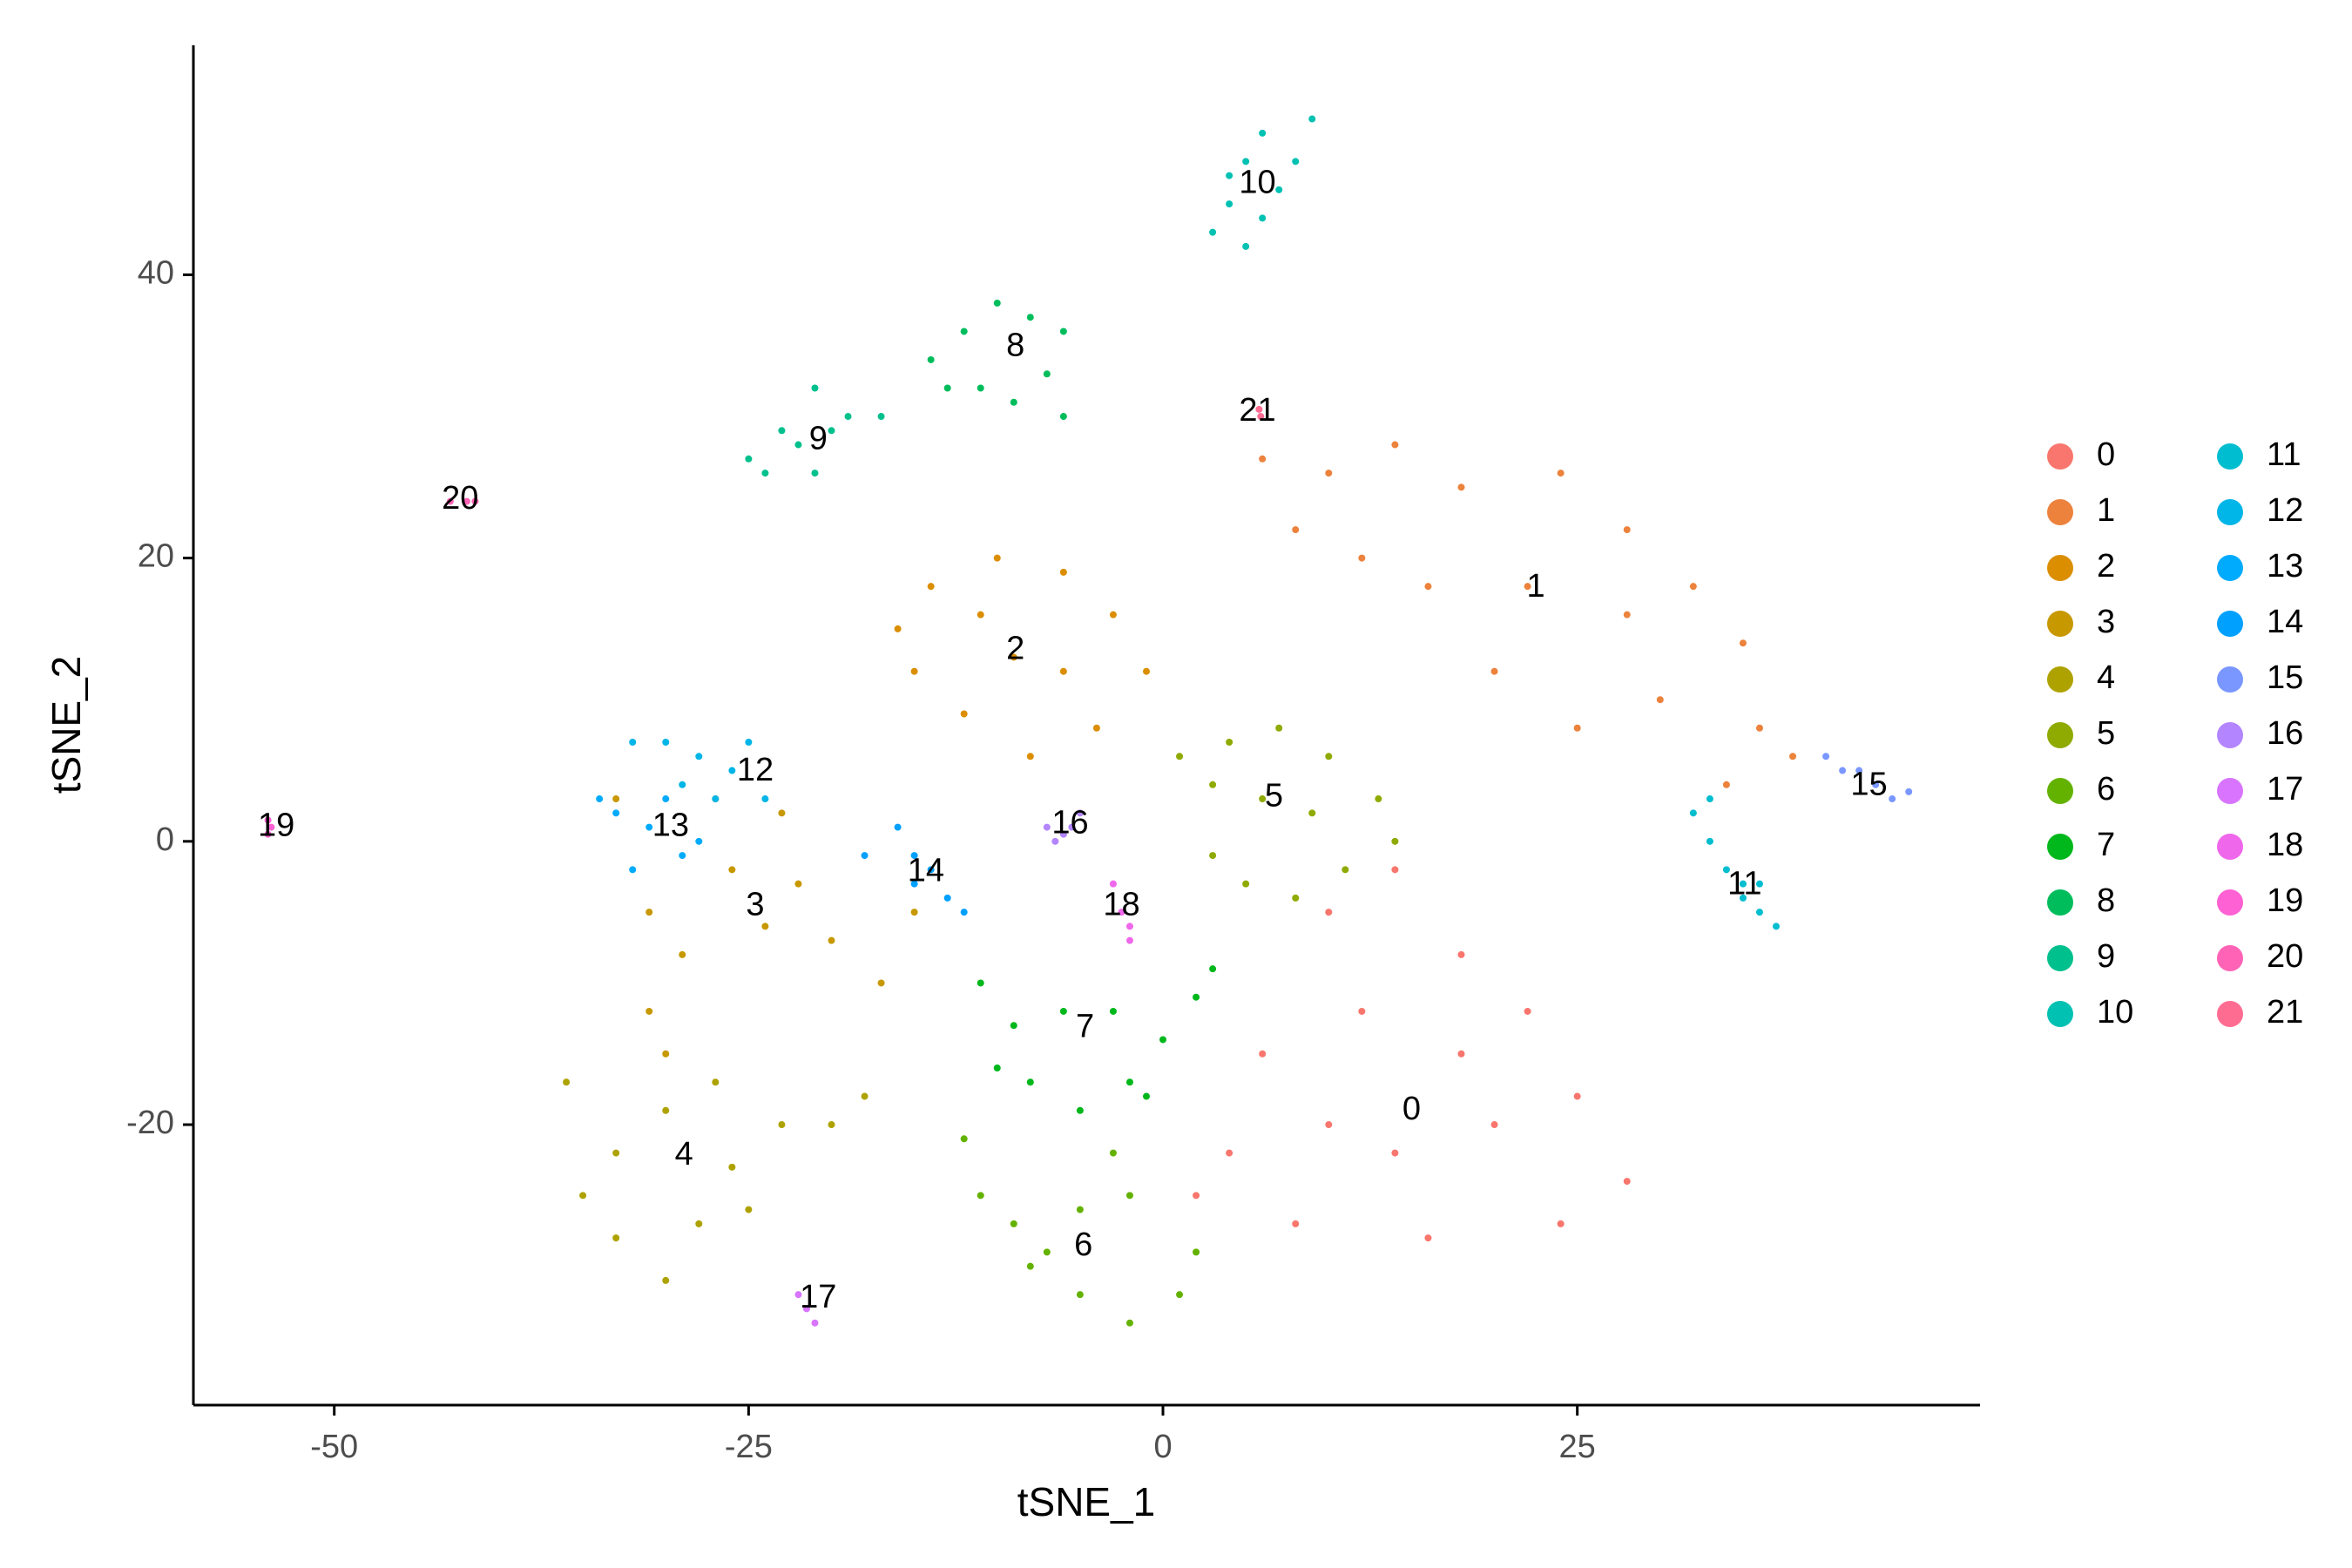 This screenshot has height=1568, width=2352. I want to click on cluster-label: 12, so click(756, 770).